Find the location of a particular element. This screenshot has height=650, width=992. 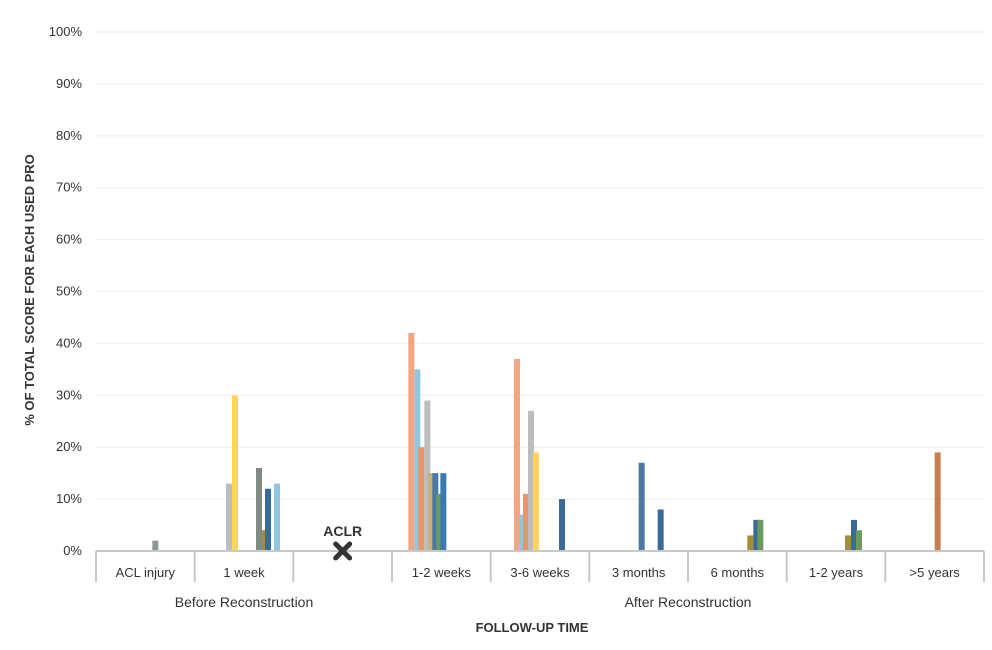

x-tick-label: 3 months is located at coordinates (639, 572).